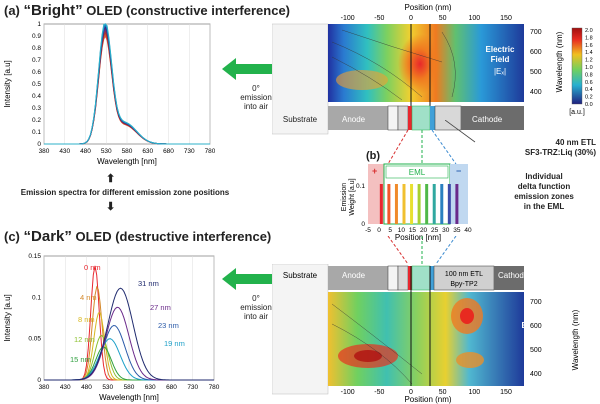  What do you see at coordinates (589, 90) in the screenshot?
I see `colorbar-tick-label: 0.4` at bounding box center [589, 90].